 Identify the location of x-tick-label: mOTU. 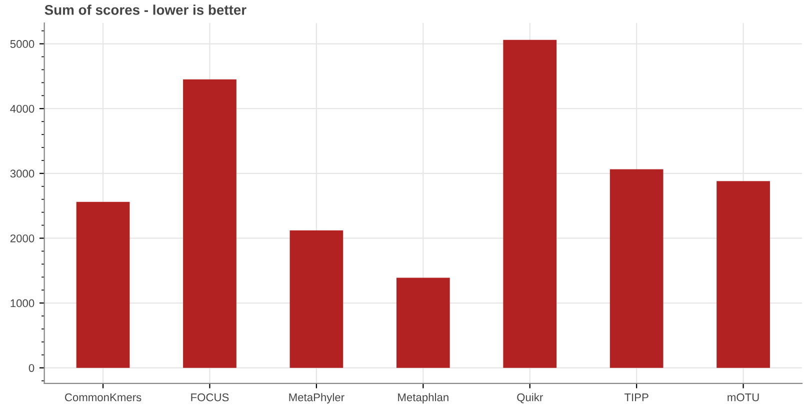
(743, 397).